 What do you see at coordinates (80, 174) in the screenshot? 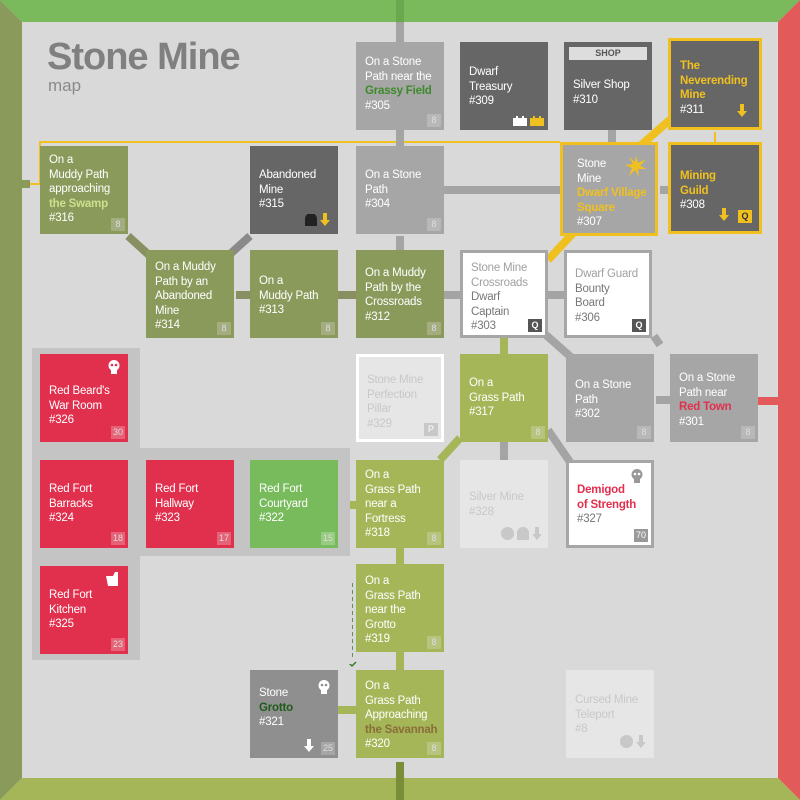
I see `room-316-name: On a Muddy Path approaching` at bounding box center [80, 174].